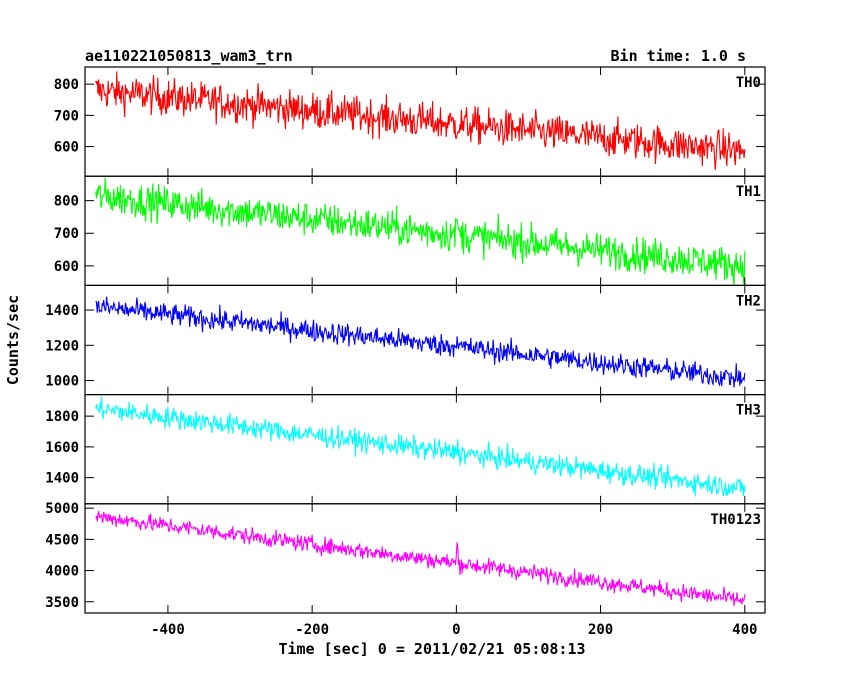 Image resolution: width=850 pixels, height=680 pixels. Describe the element at coordinates (420, 558) in the screenshot. I see `series-line-th0123` at that location.